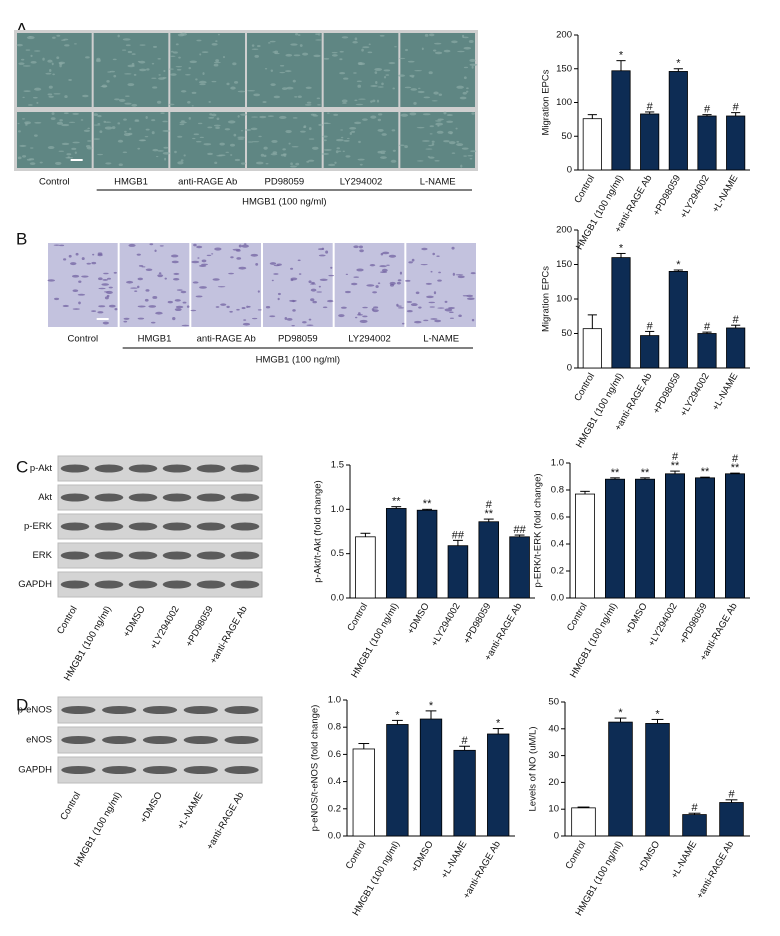 The width and height of the screenshot is (780, 936). I want to click on x-tick-label: +LY294002, so click(695, 196).